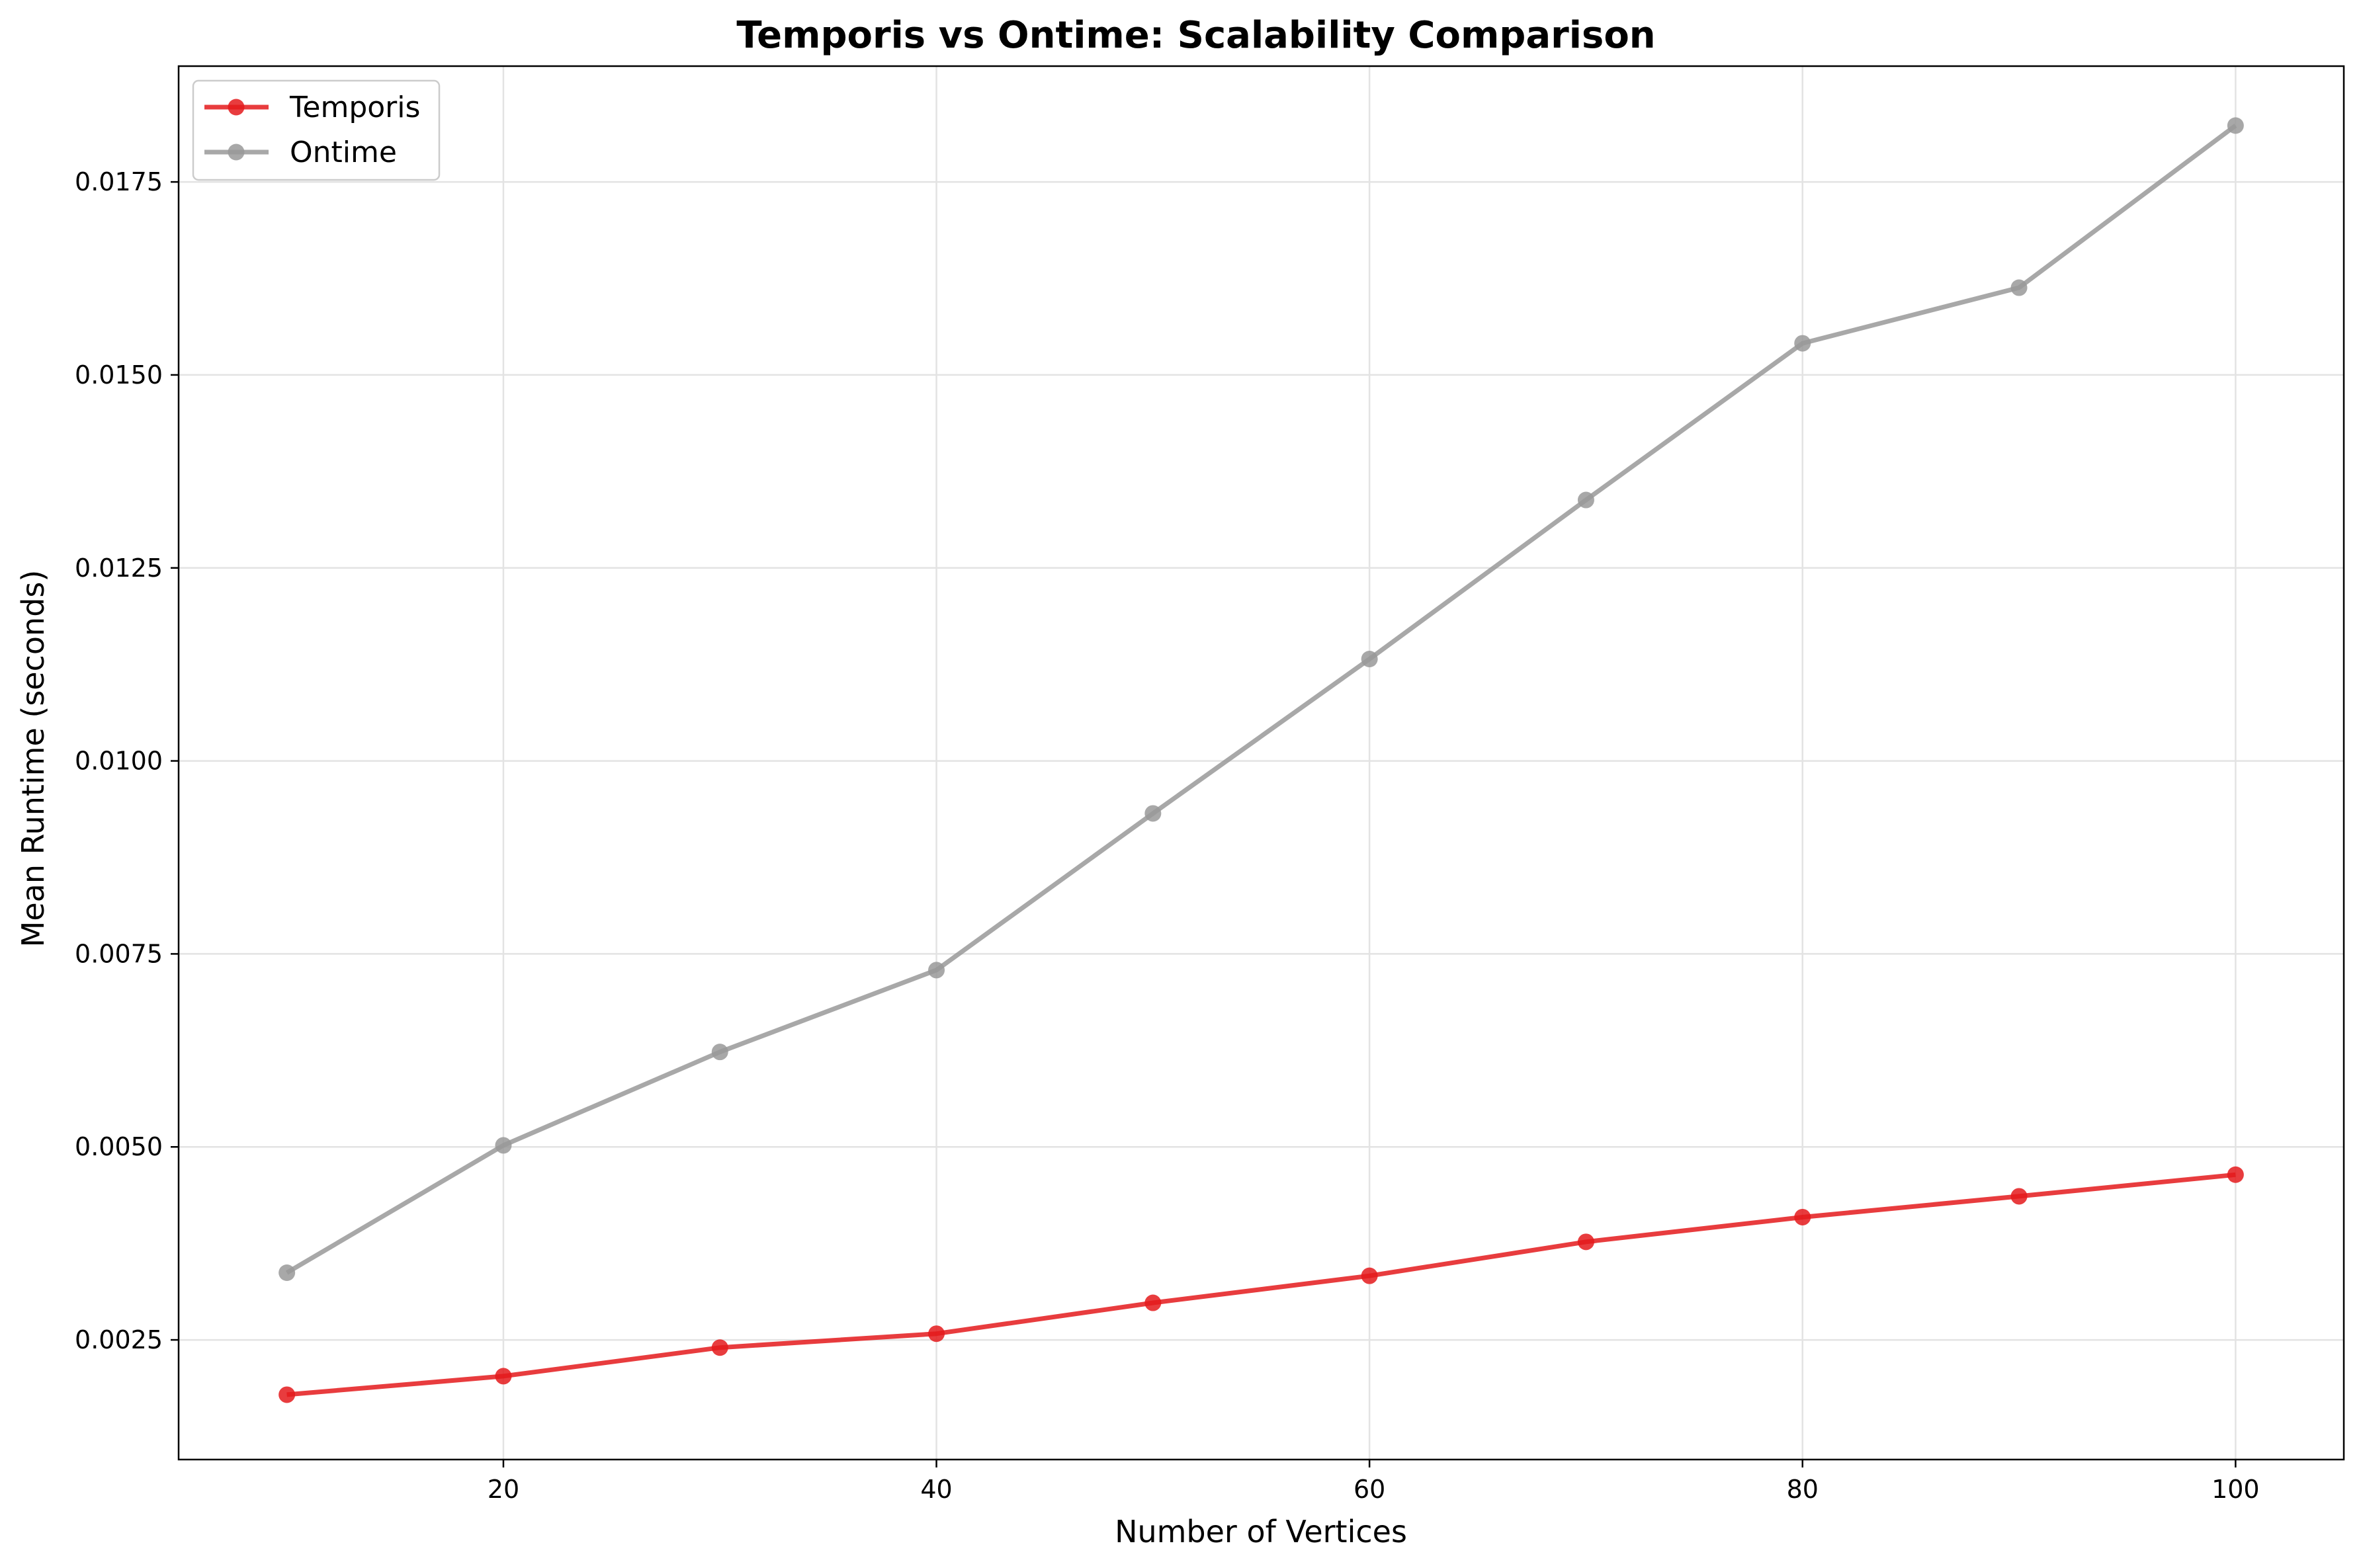 This screenshot has width=2363, height=1568. I want to click on x-tick-label: 20, so click(503, 1489).